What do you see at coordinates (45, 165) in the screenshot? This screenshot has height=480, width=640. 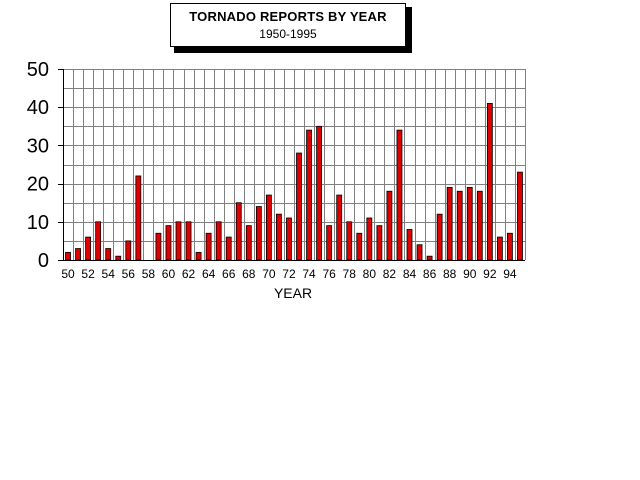 I see `y-axis-ticks: 0 10 20 30 40 50` at bounding box center [45, 165].